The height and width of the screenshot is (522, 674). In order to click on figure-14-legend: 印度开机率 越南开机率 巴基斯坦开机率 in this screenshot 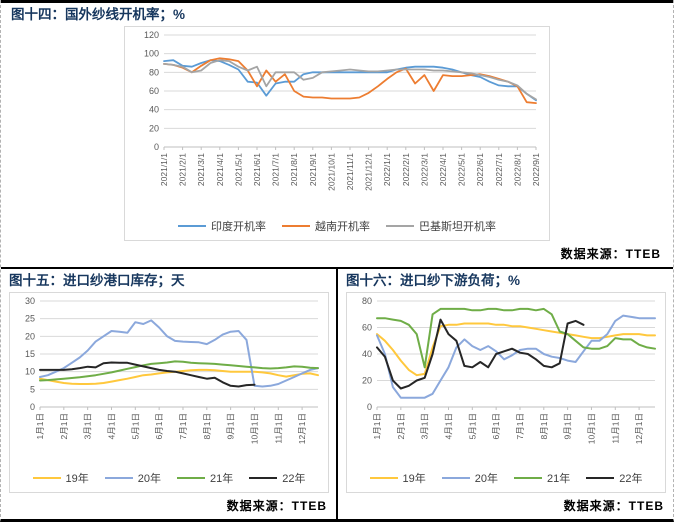, I will do `click(337, 228)`.